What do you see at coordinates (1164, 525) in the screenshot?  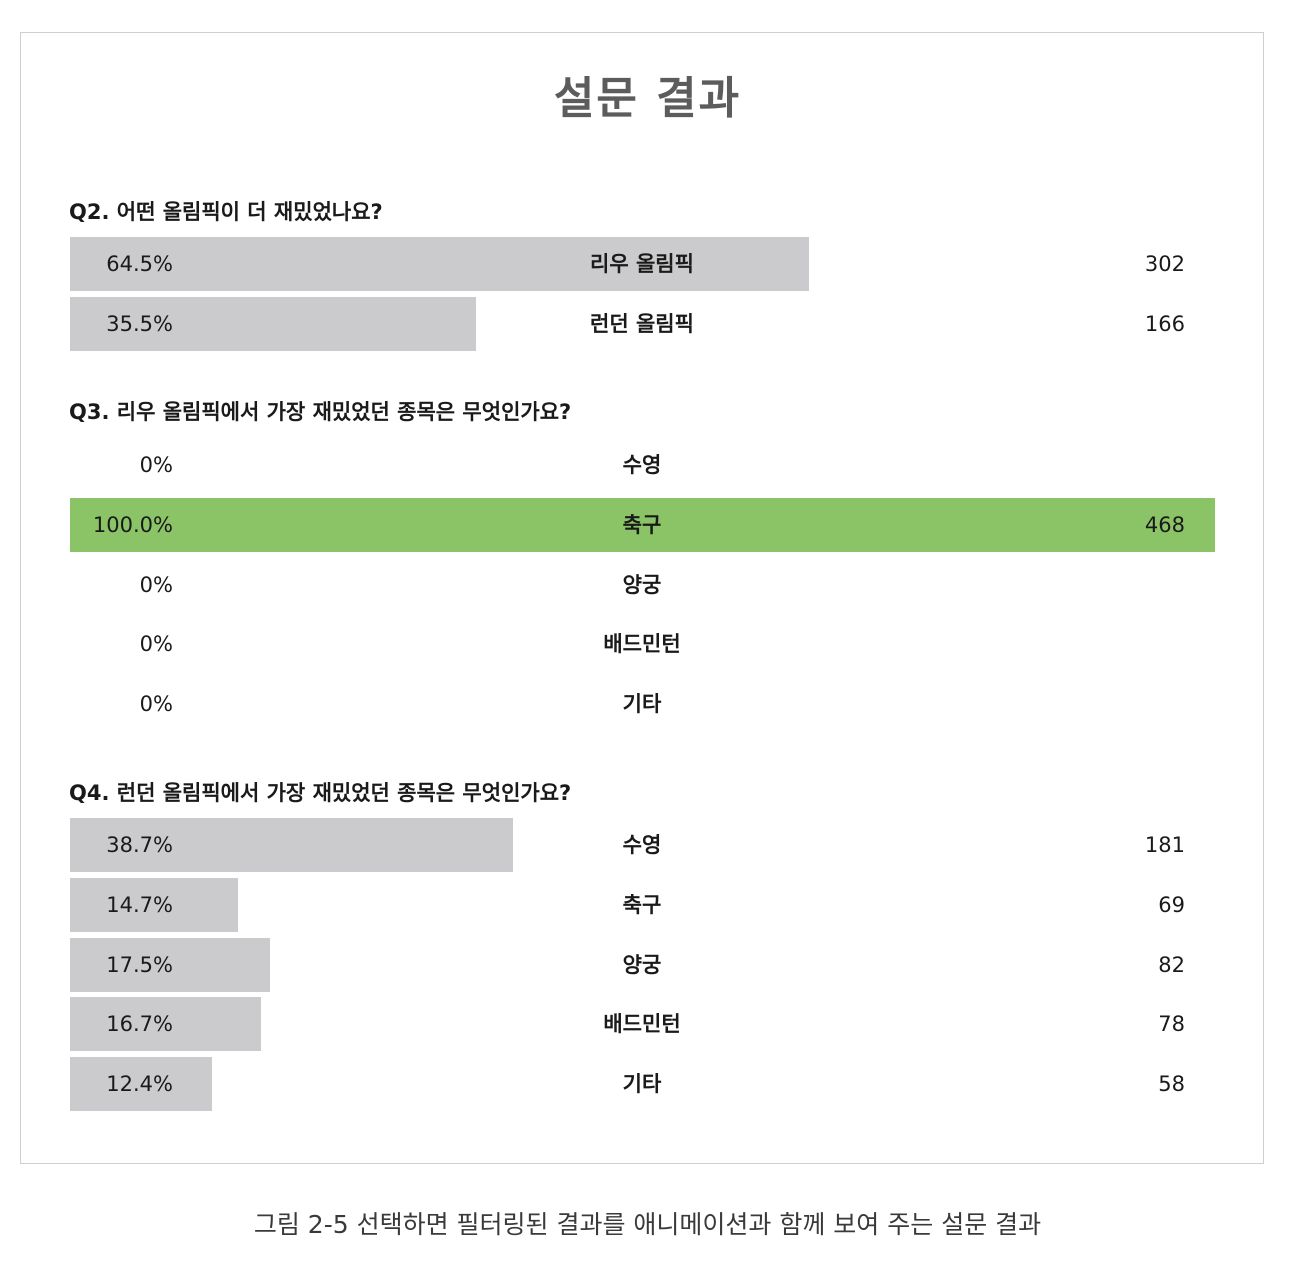 I see `vote-count: 468` at bounding box center [1164, 525].